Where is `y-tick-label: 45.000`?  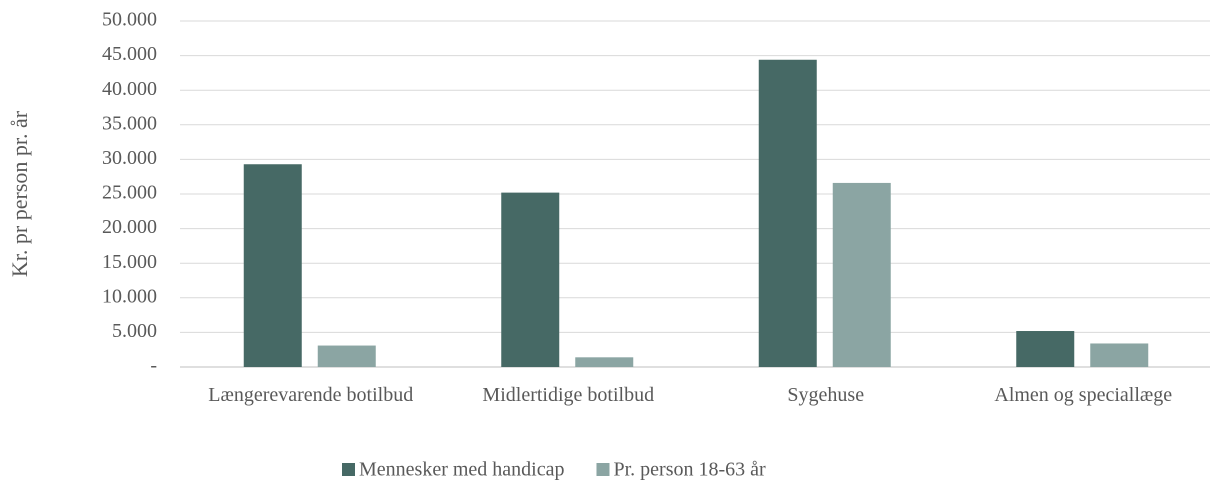 y-tick-label: 45.000 is located at coordinates (129, 54).